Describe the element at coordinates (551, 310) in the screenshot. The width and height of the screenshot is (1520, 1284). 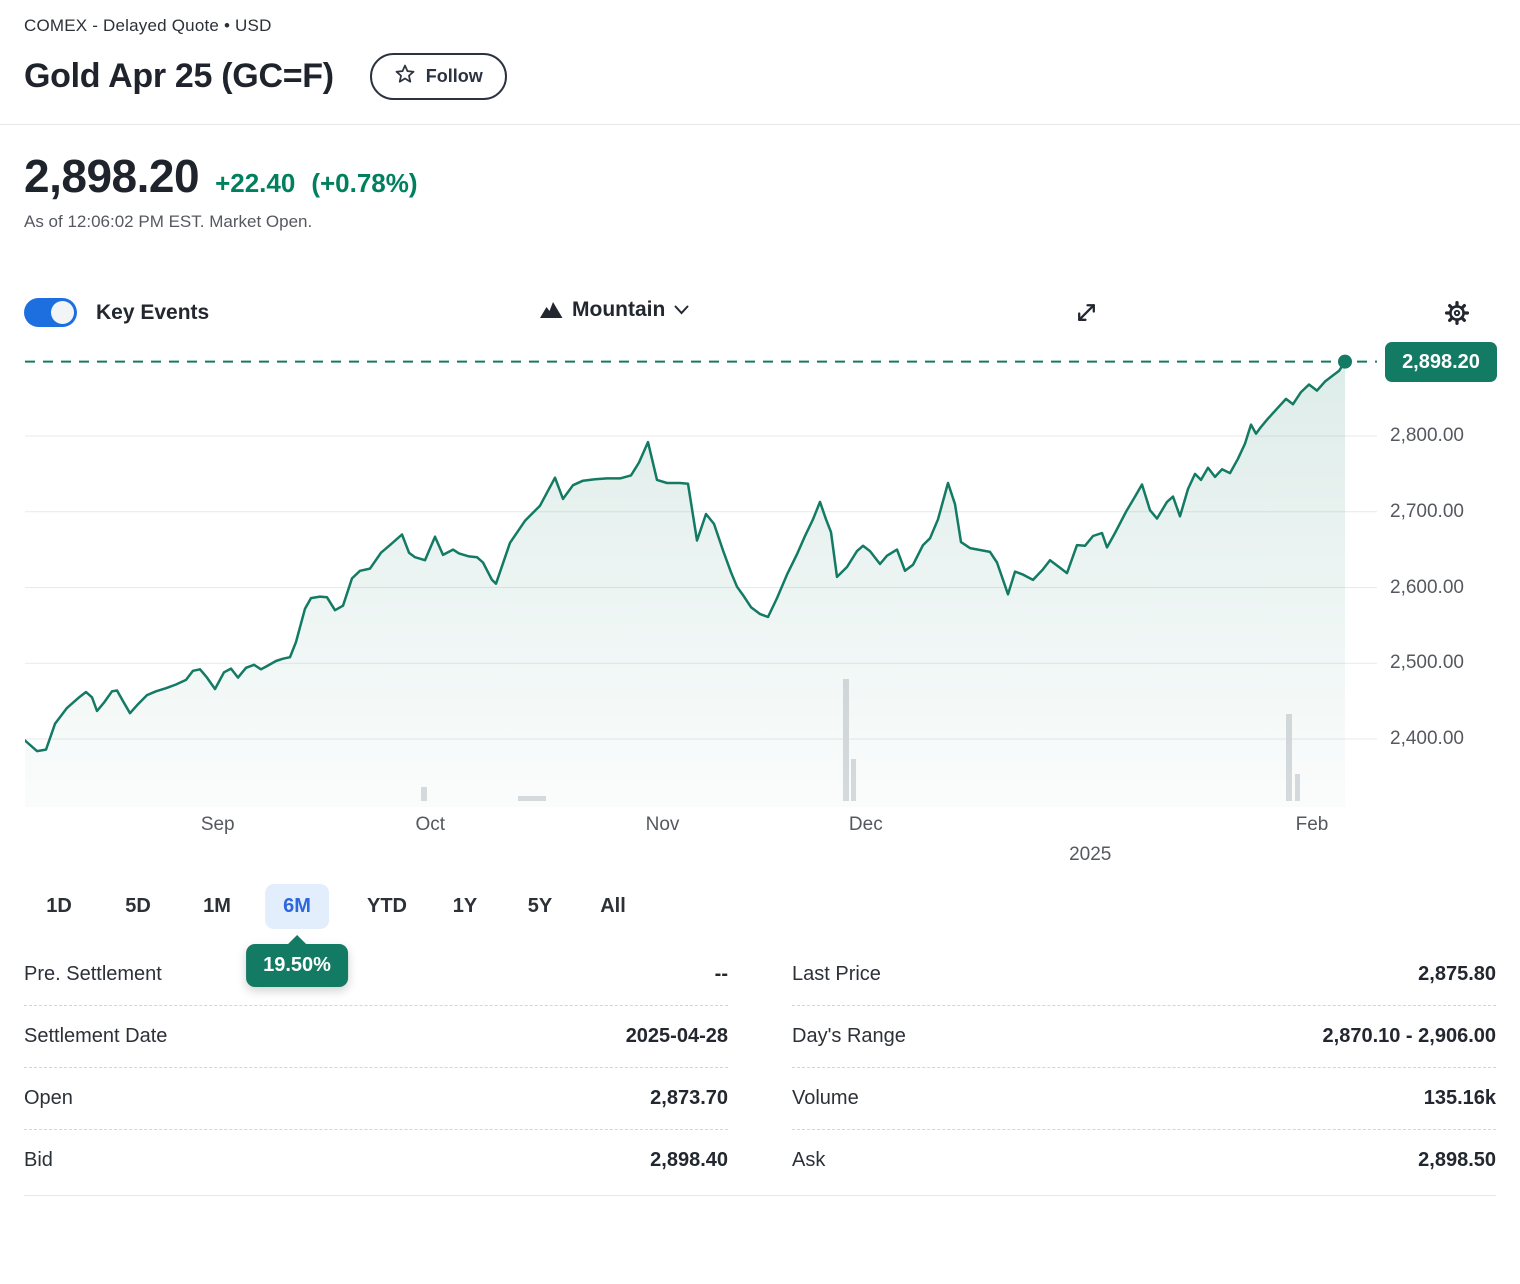
I see `mountain-icon` at that location.